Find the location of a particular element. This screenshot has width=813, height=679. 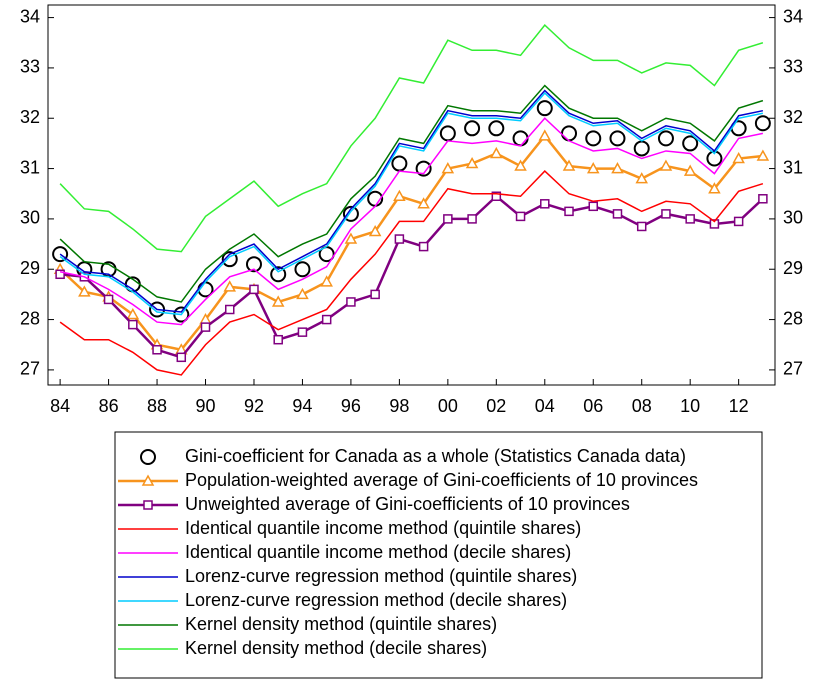

y-tick-label: 33 is located at coordinates (30, 67).